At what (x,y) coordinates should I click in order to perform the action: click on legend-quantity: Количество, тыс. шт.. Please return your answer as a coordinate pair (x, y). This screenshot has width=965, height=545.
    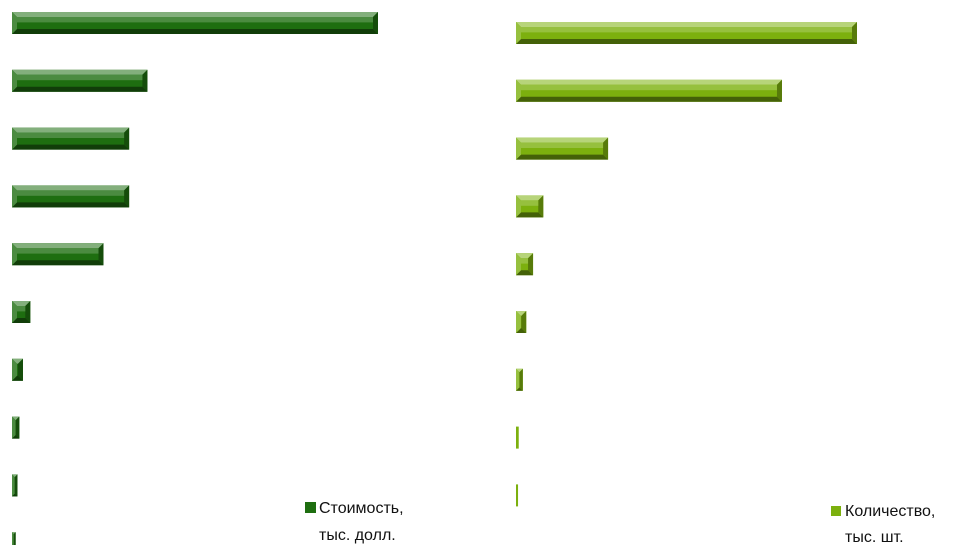
    Looking at the image, I should click on (883, 524).